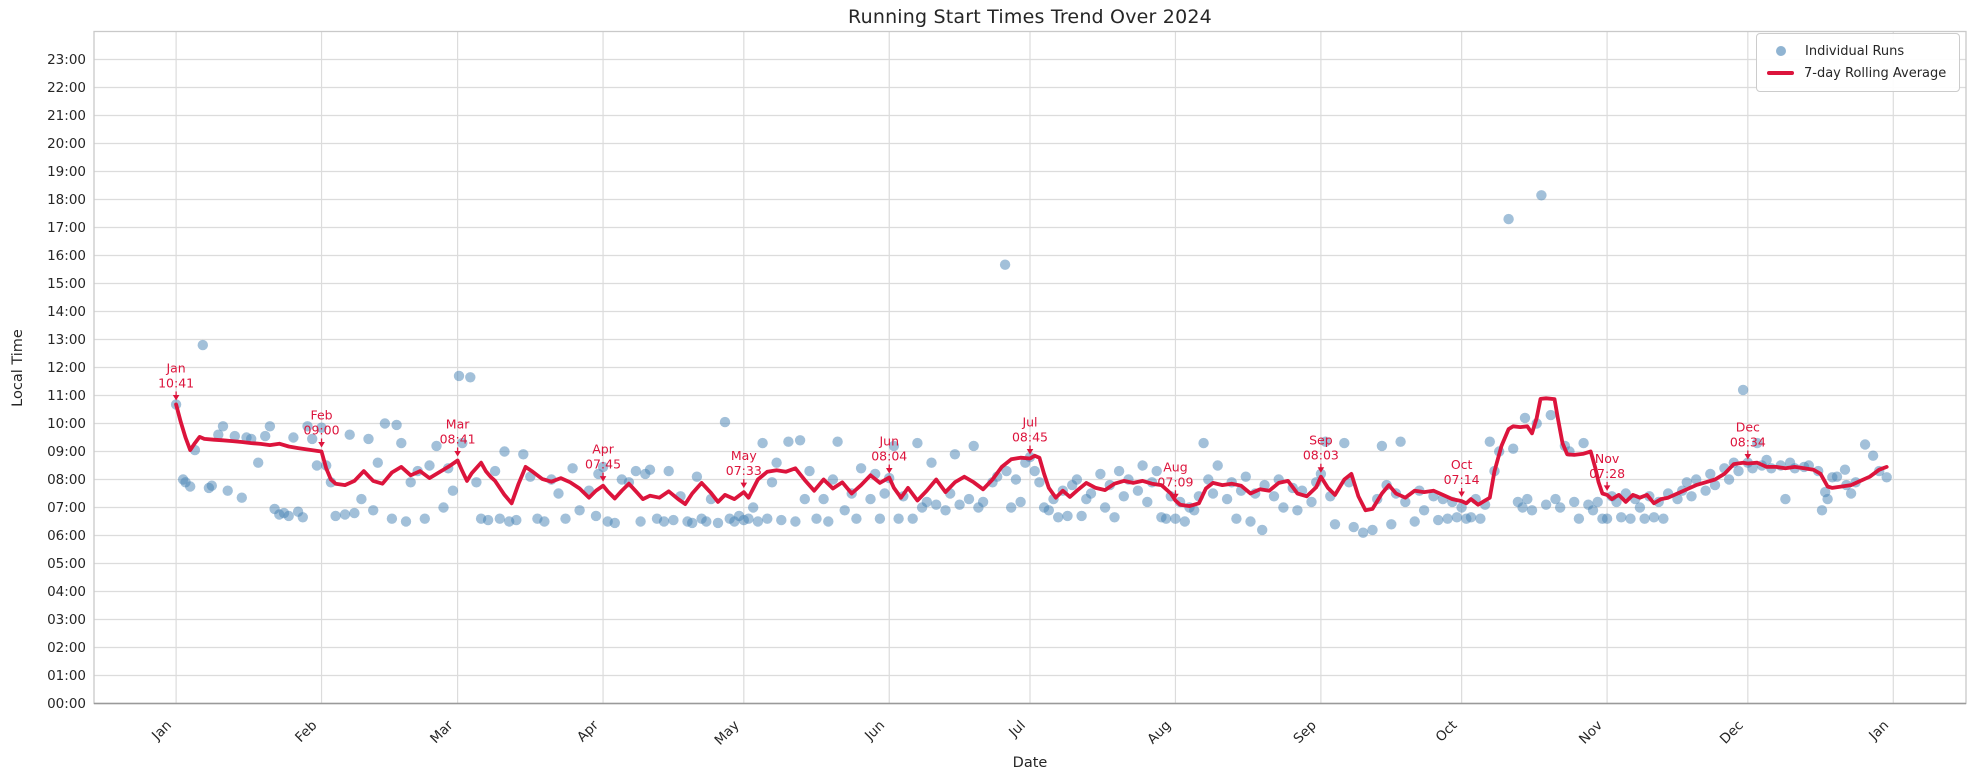 Image resolution: width=1984 pixels, height=784 pixels. I want to click on svg-text: Oct, so click(1462, 464).